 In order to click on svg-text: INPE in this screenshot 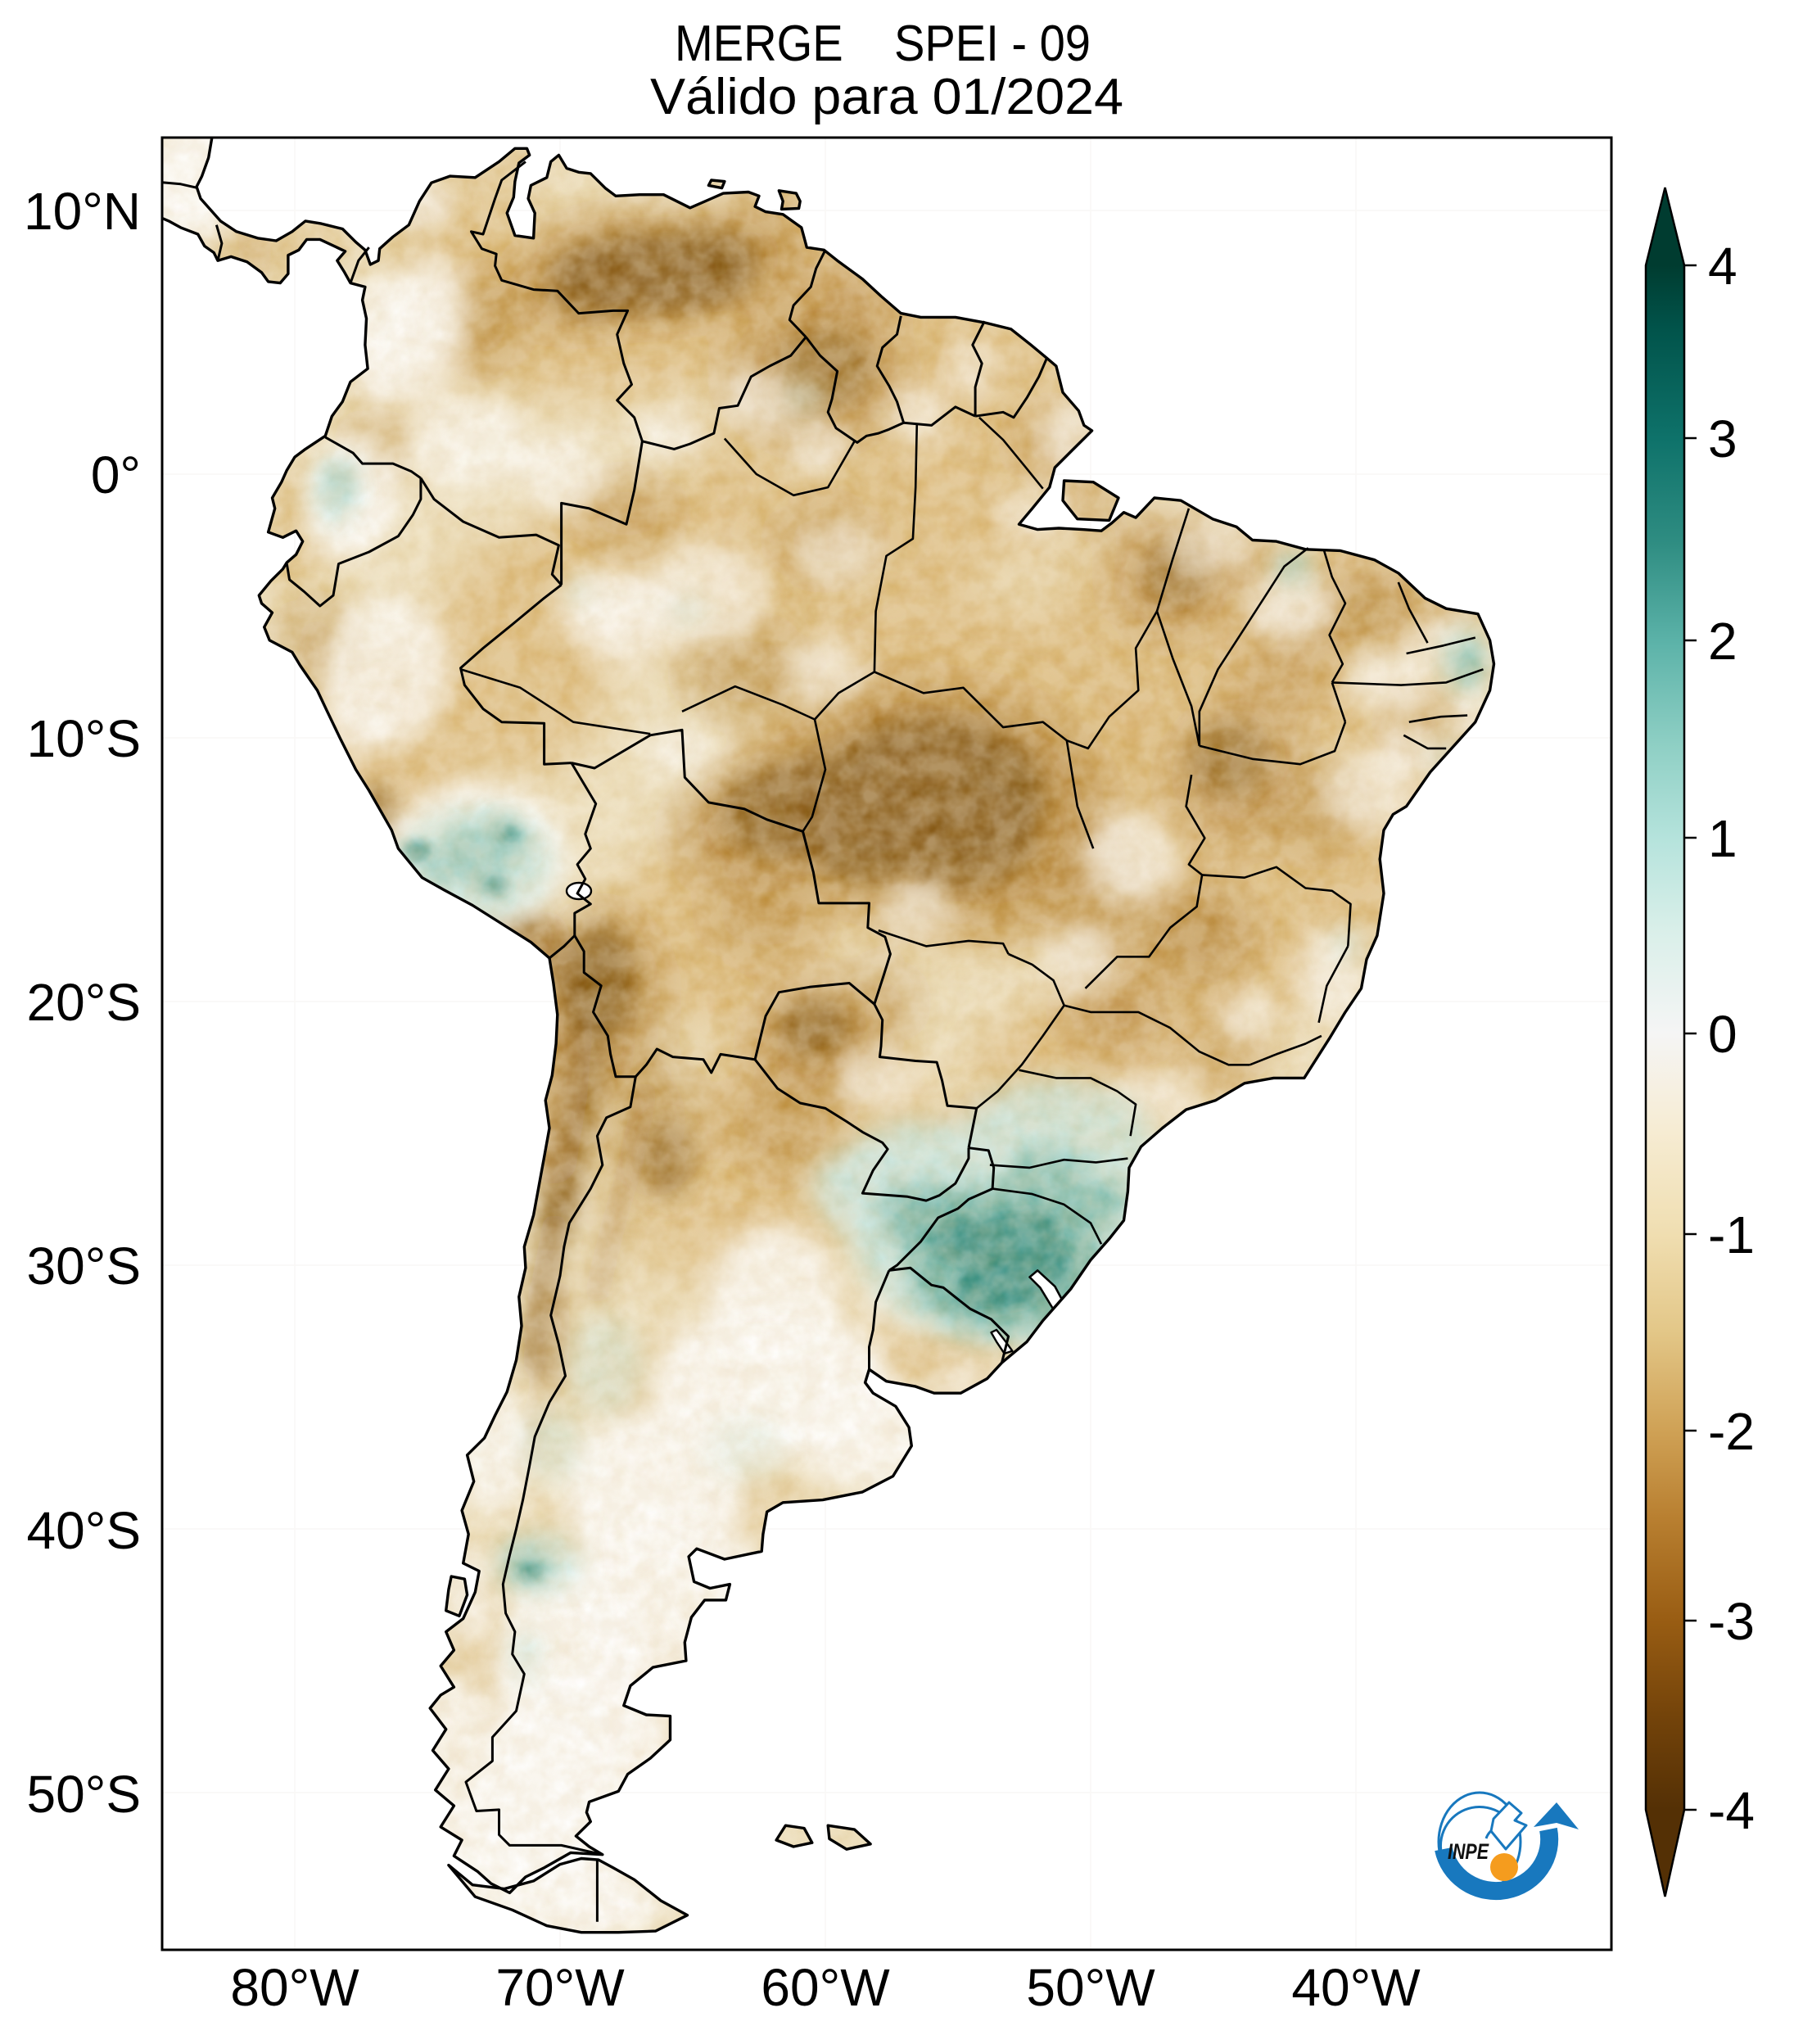, I will do `click(1468, 1851)`.